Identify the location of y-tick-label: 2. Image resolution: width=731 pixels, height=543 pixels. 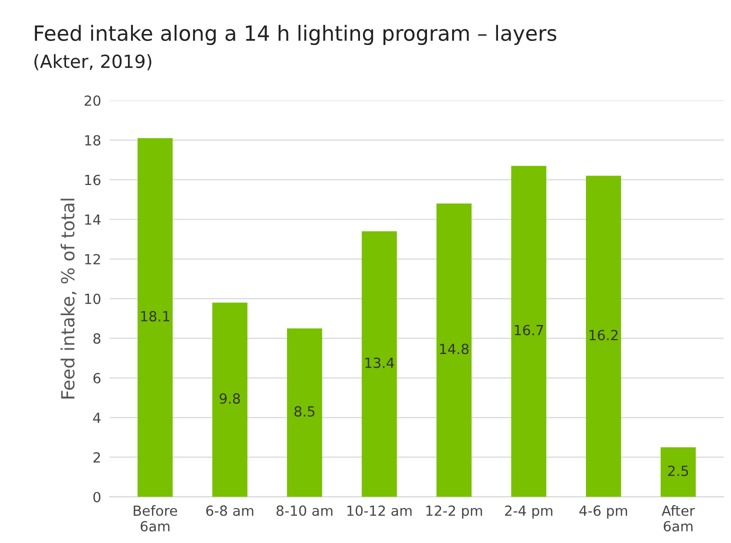
(97, 457).